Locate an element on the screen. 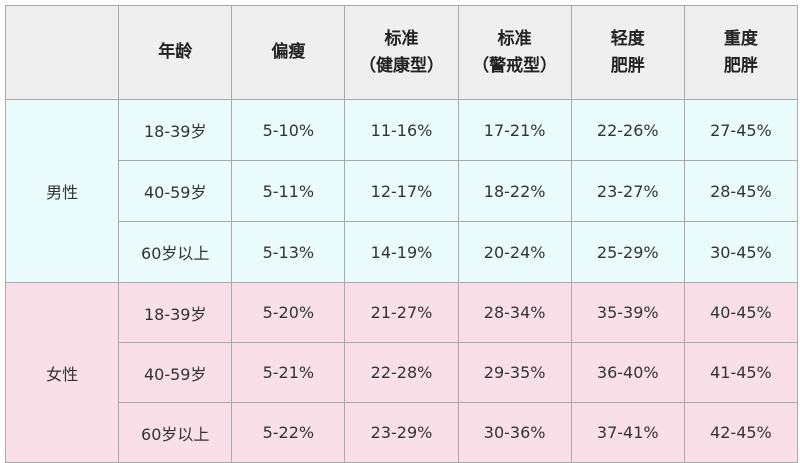 This screenshot has height=463, width=800. column-header: 偏瘦 is located at coordinates (288, 52).